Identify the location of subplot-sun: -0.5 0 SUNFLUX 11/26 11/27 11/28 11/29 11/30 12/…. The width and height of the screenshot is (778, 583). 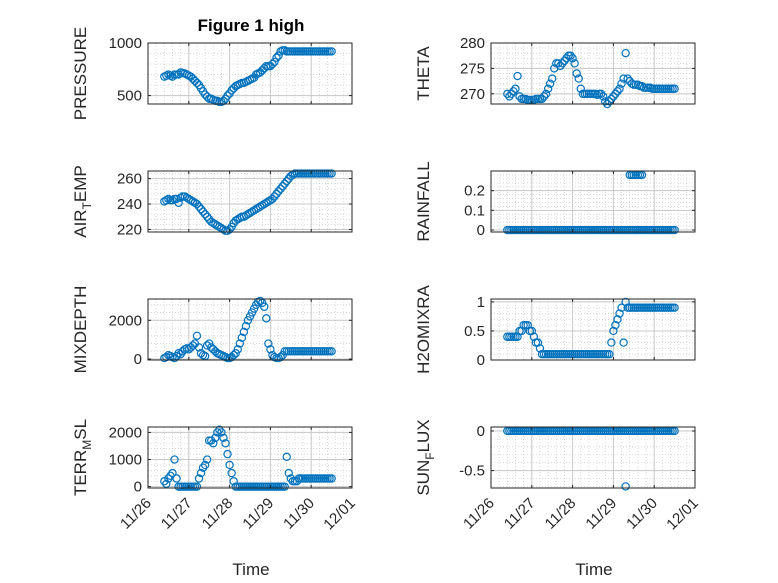
(558, 476).